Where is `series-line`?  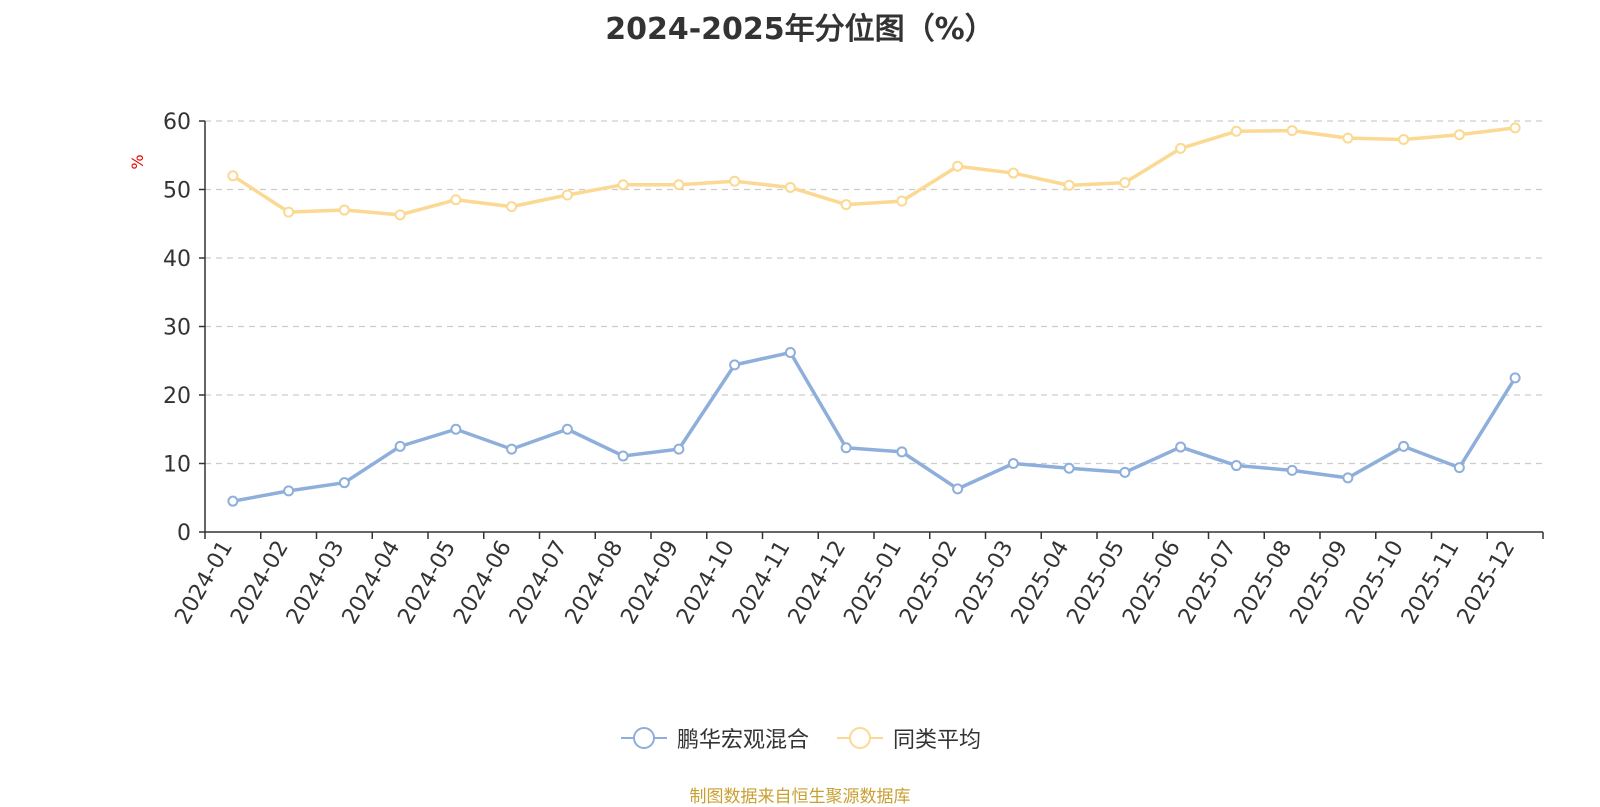
series-line is located at coordinates (873, 171).